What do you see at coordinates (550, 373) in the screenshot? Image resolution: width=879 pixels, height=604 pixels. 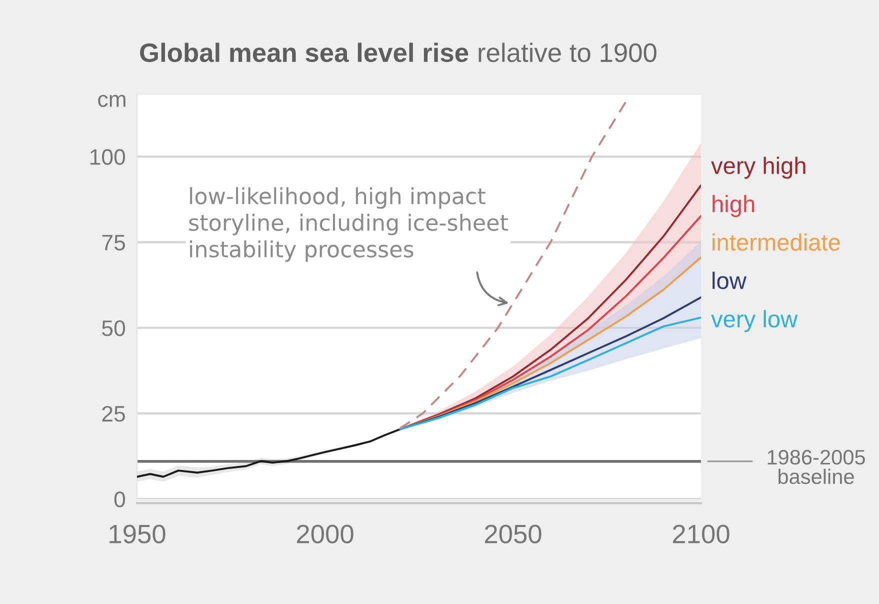 I see `line-series` at bounding box center [550, 373].